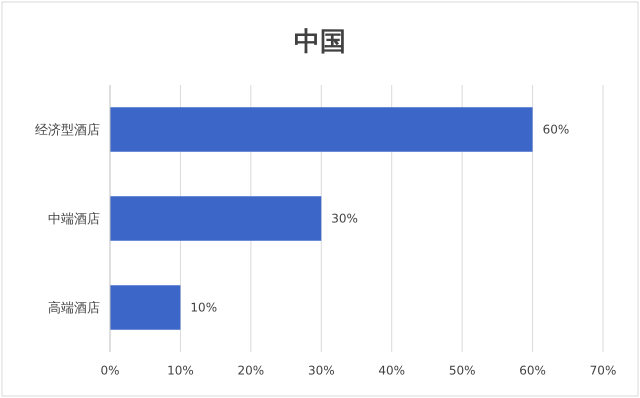  What do you see at coordinates (110, 371) in the screenshot?
I see `x-tick-label: 0%` at bounding box center [110, 371].